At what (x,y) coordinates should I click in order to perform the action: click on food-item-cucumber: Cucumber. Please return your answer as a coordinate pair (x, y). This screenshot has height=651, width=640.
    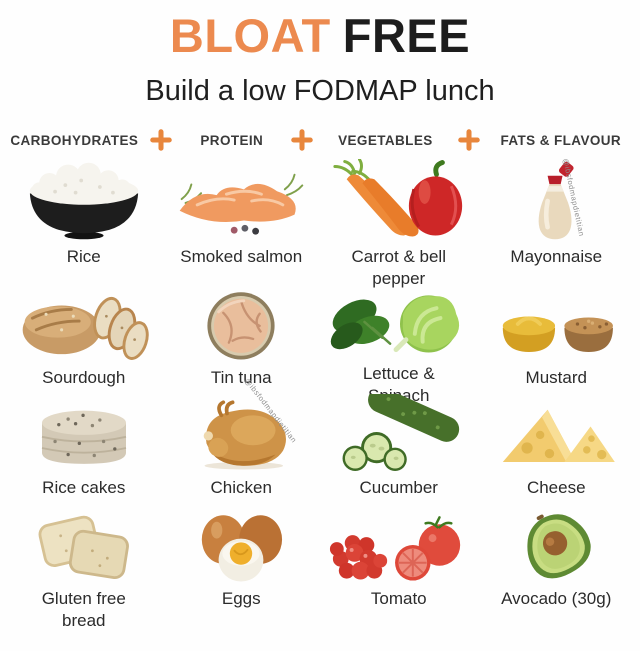
    Looking at the image, I should click on (399, 445).